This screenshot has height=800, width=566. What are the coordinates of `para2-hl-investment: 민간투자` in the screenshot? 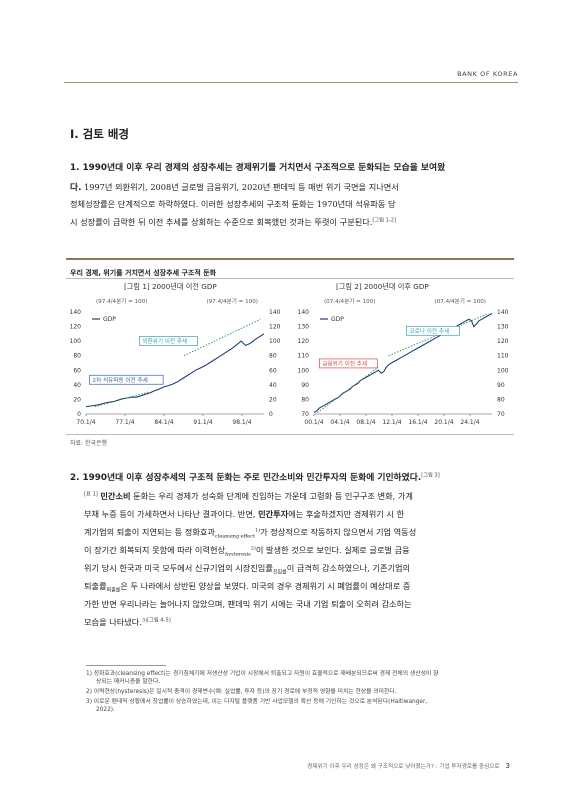 It's located at (273, 514).